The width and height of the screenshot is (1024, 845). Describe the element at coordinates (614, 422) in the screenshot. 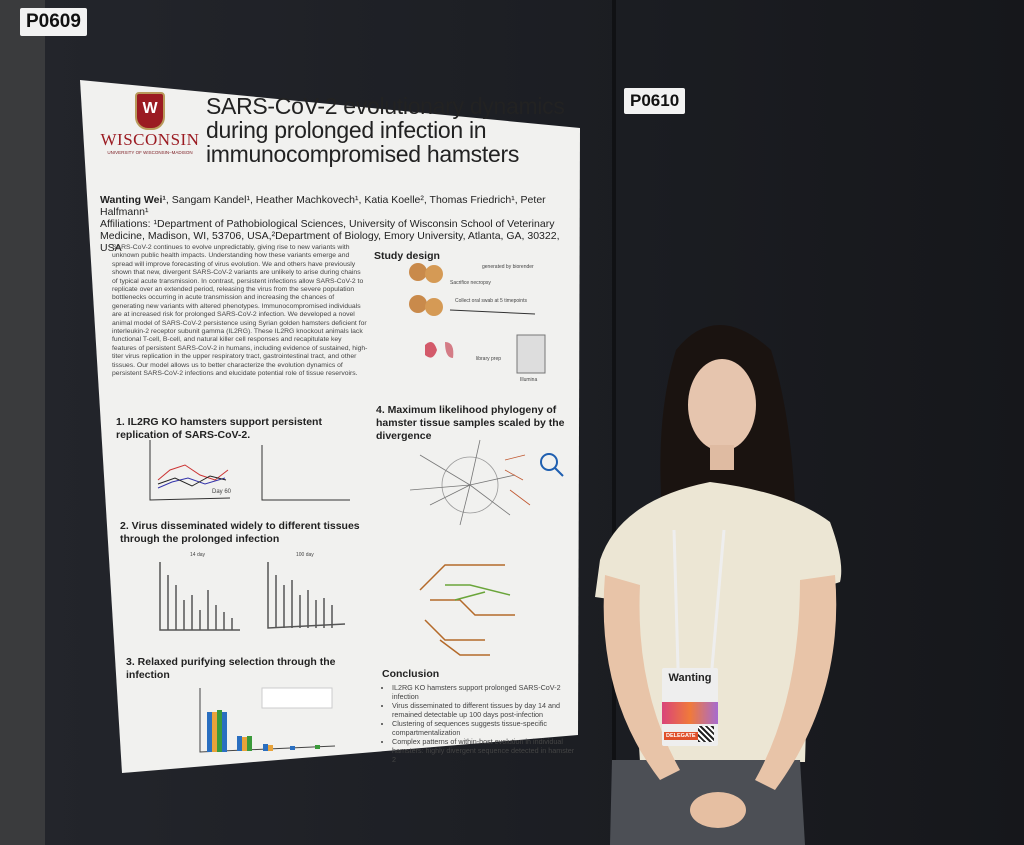

I see `board-seam` at that location.